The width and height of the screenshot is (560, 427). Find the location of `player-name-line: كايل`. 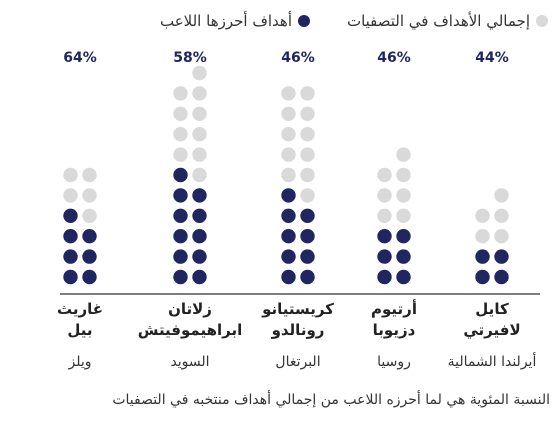

player-name-line: كايل is located at coordinates (492, 309).